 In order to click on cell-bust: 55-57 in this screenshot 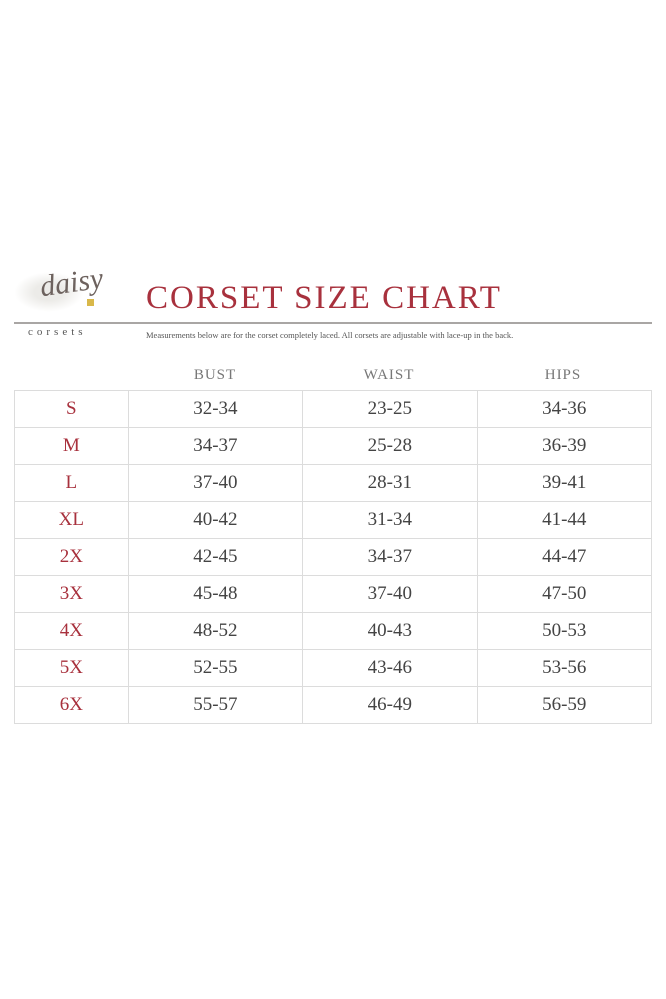, I will do `click(215, 705)`.